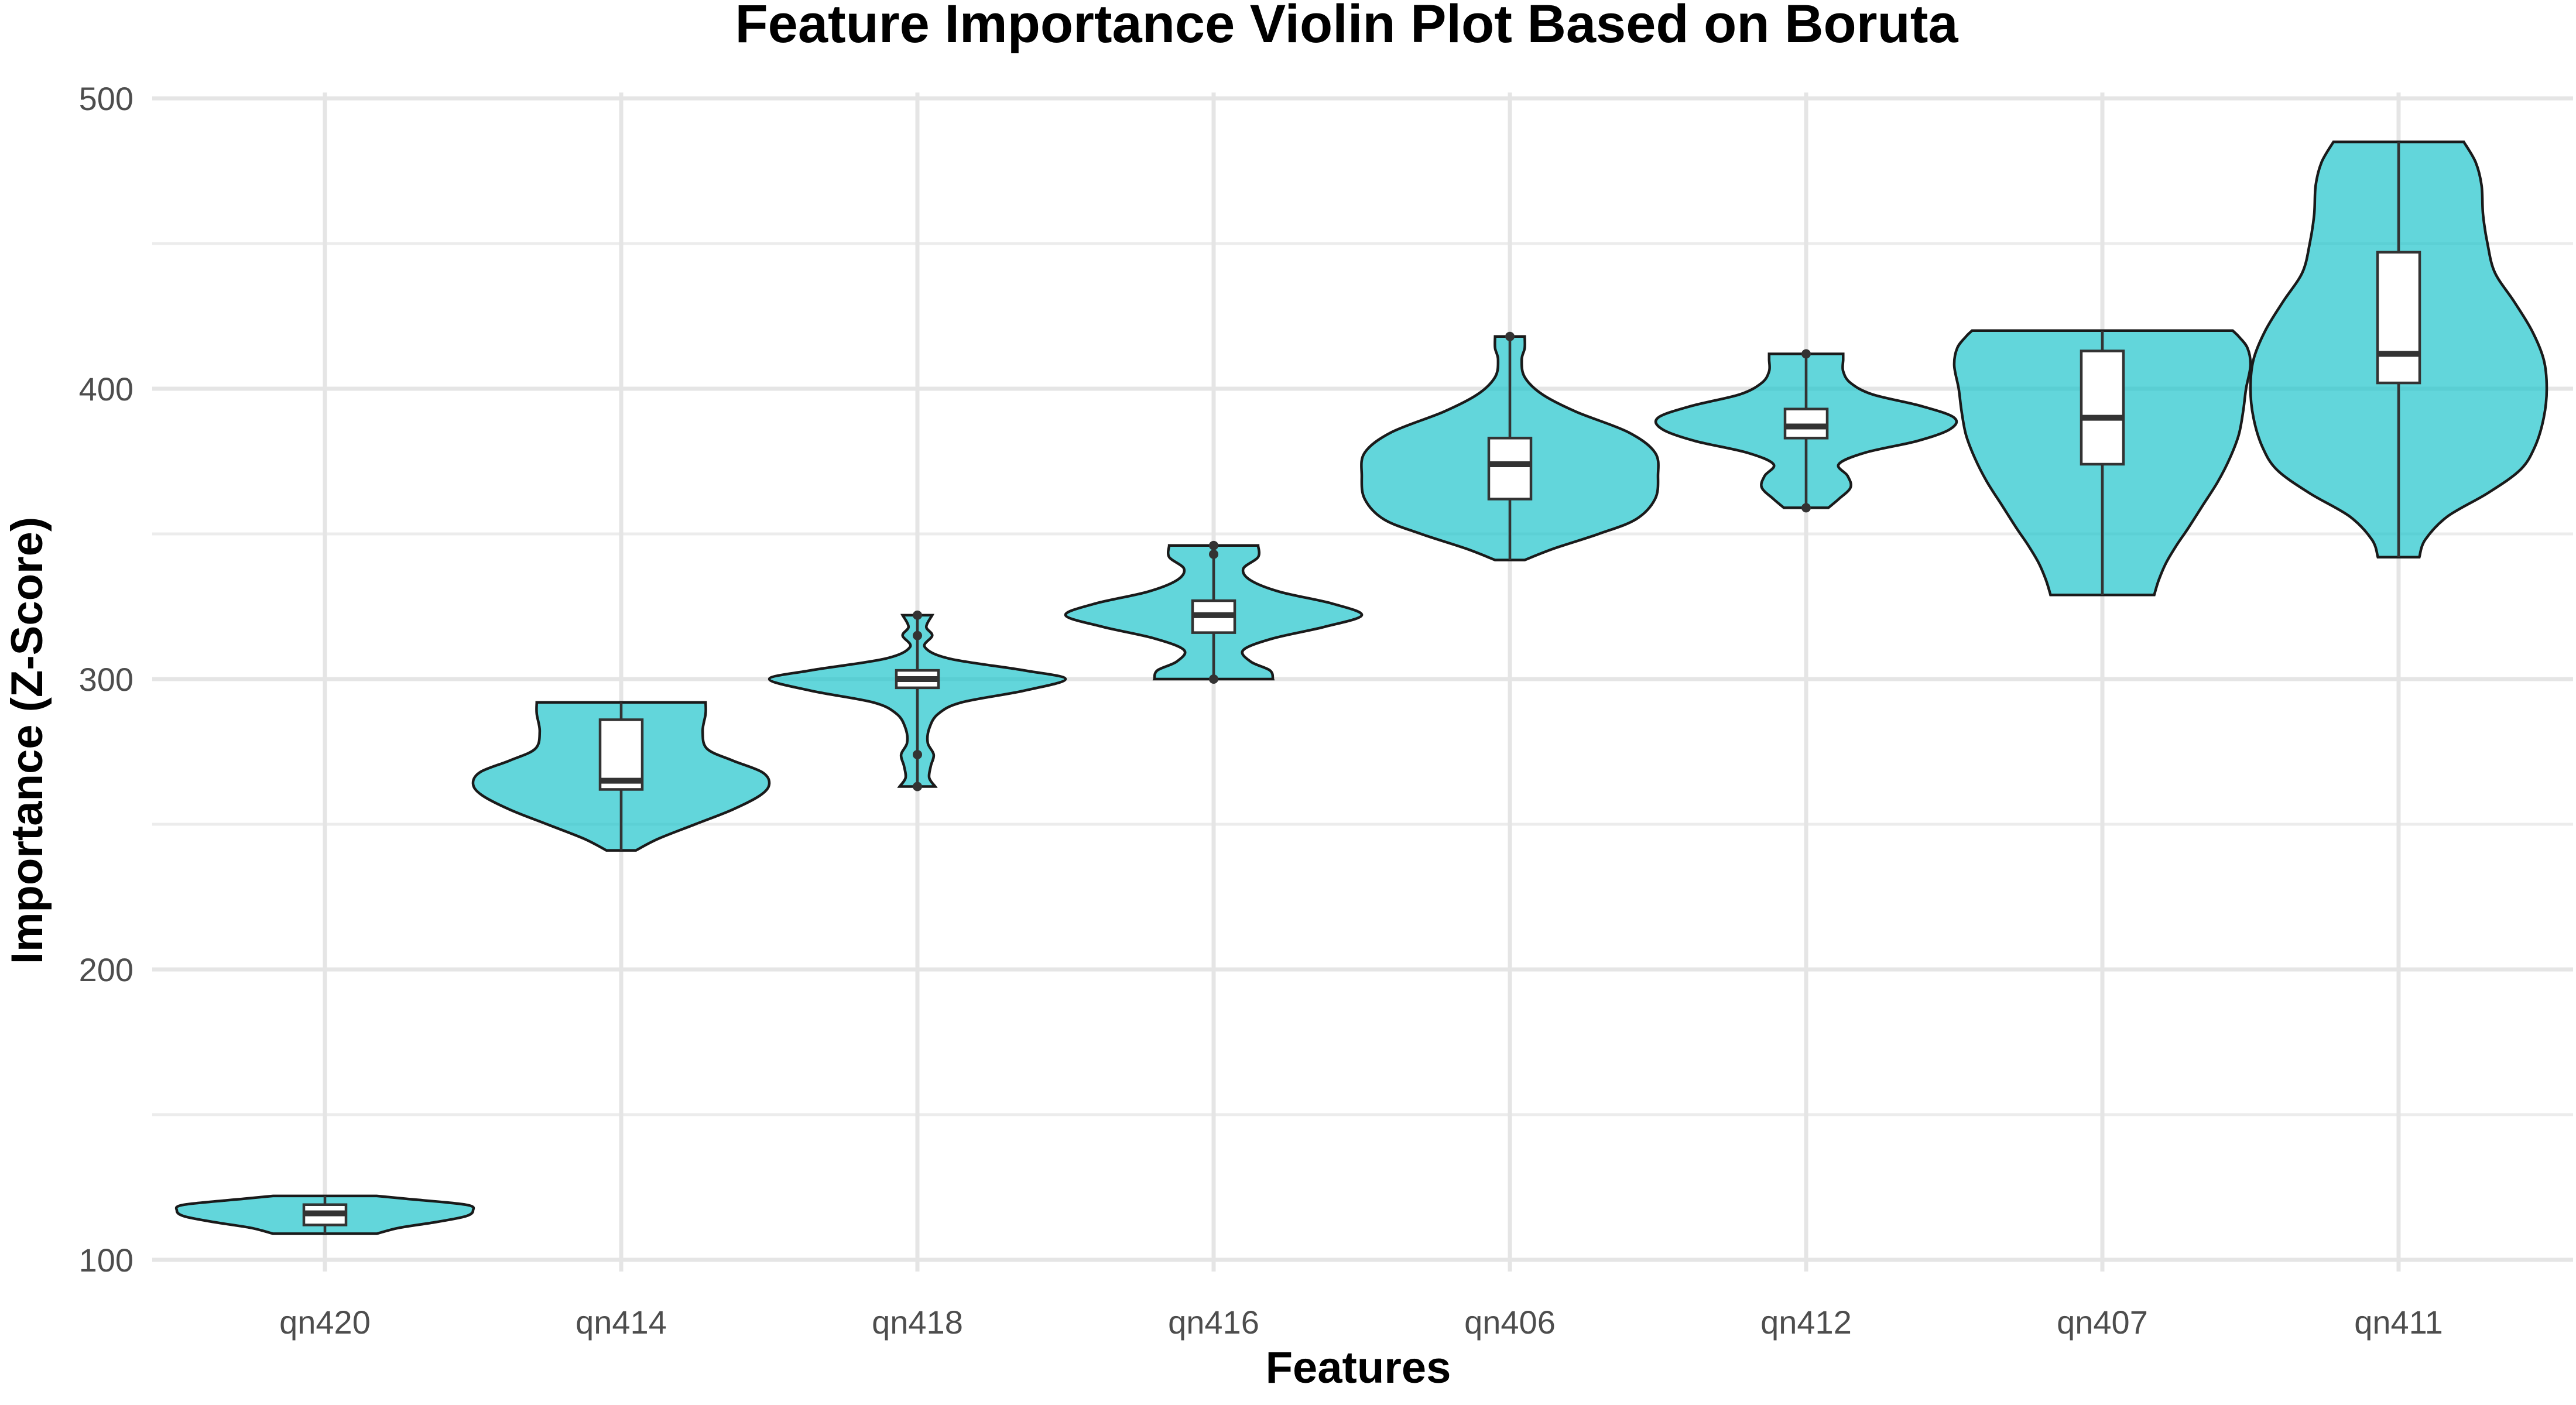  Describe the element at coordinates (1806, 1322) in the screenshot. I see `x-tick-label: qn412` at that location.